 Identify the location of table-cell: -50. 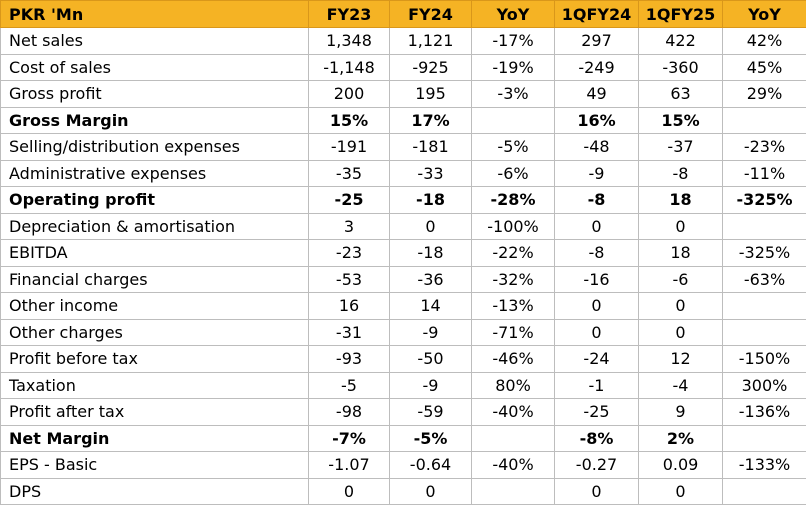
(431, 359).